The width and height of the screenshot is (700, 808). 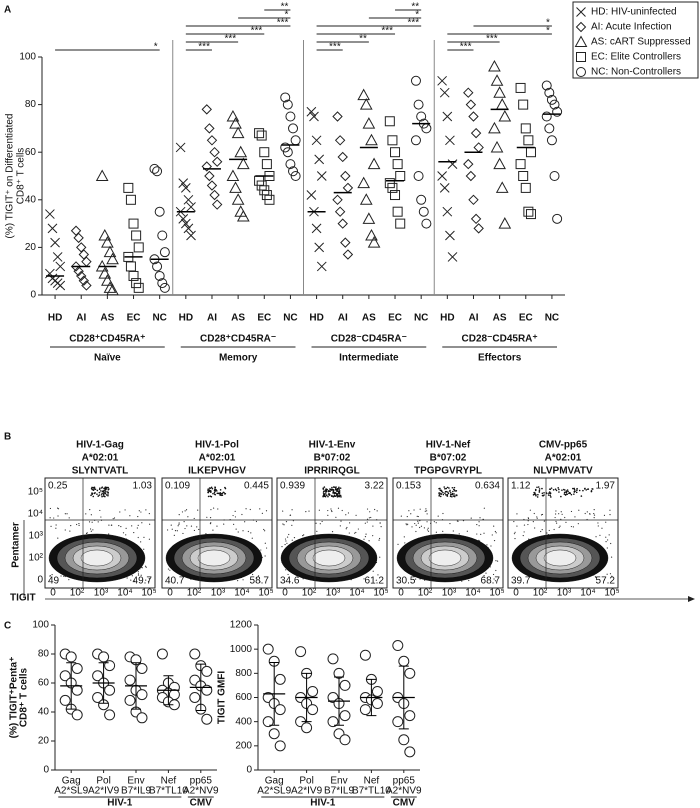 What do you see at coordinates (257, 31) in the screenshot?
I see `significance-label: ***` at bounding box center [257, 31].